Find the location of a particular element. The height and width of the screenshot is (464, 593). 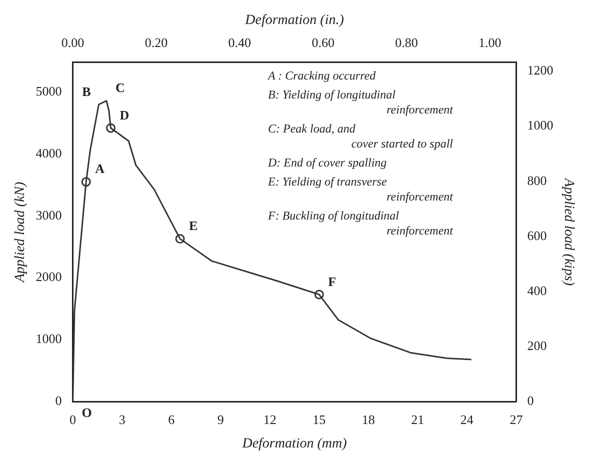

x-tick-label: 12 is located at coordinates (269, 419).